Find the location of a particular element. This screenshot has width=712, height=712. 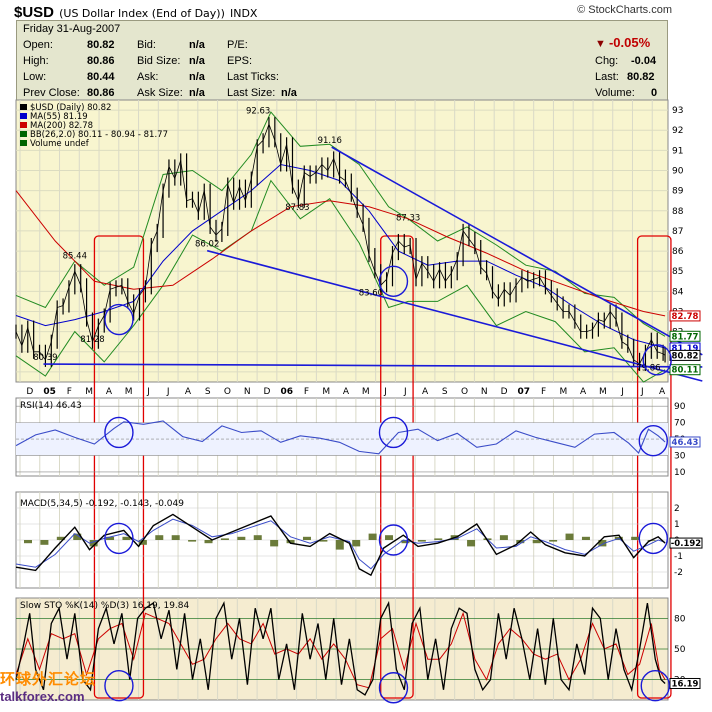

price-annotation: 87.33 is located at coordinates (408, 218).